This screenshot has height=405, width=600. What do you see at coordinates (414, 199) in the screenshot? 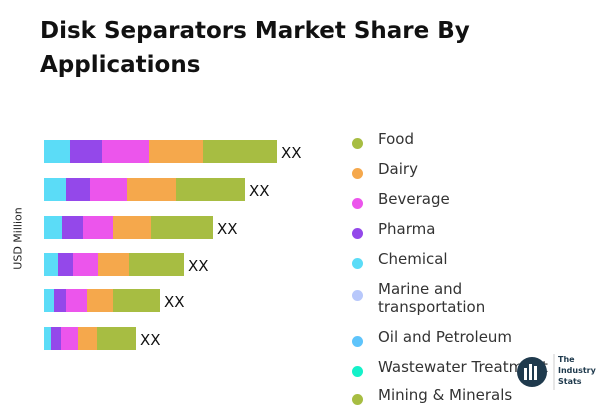
I see `legend-label: Beverage` at bounding box center [414, 199].